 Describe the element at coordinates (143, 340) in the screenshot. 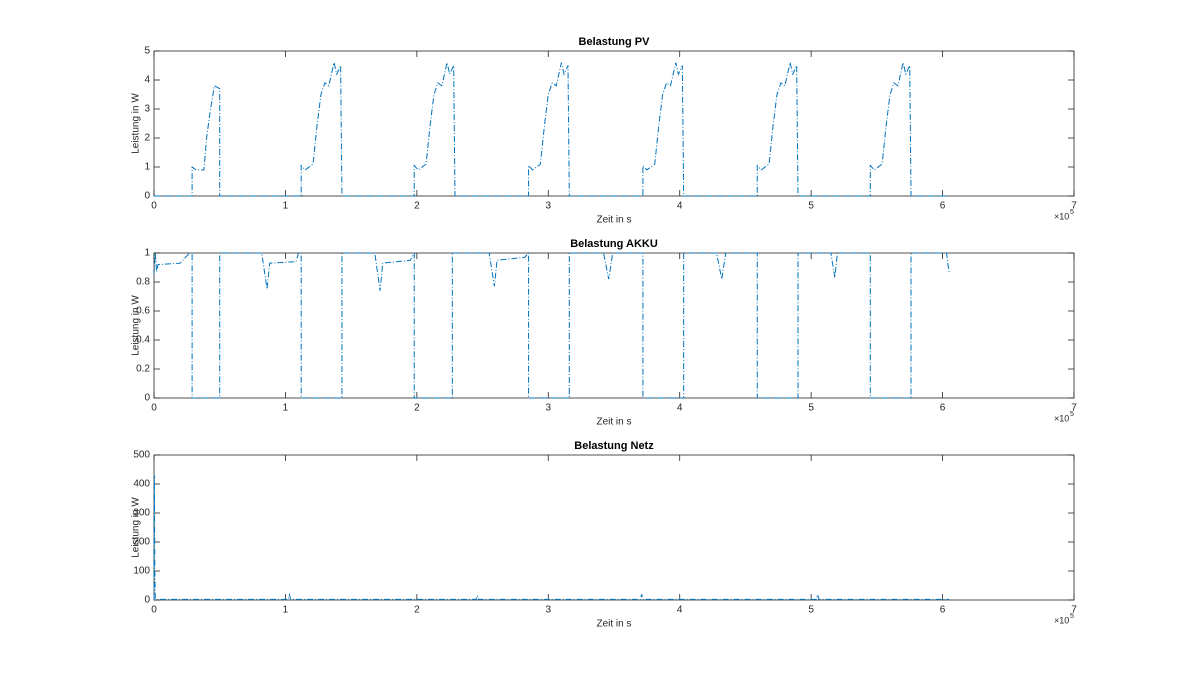

I see `y-tick-label: 0.4` at that location.